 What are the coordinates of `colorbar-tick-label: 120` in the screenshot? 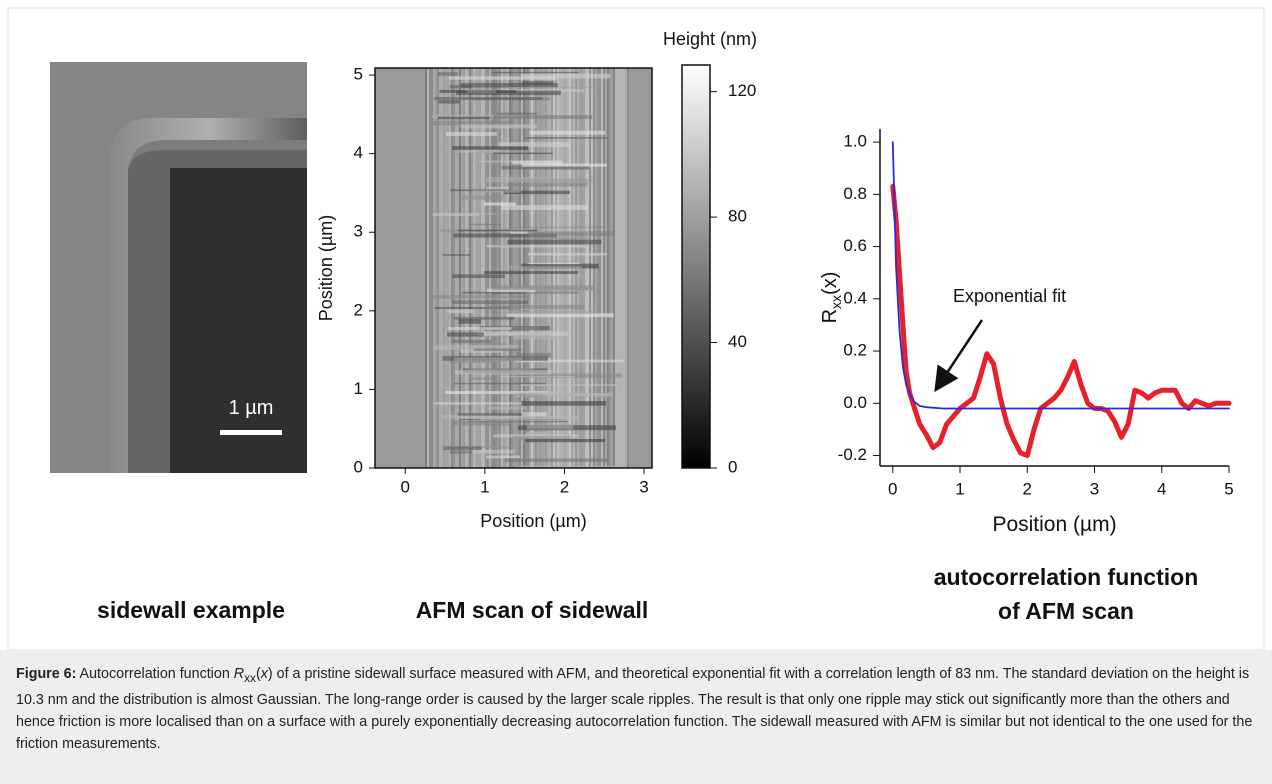 It's located at (742, 90).